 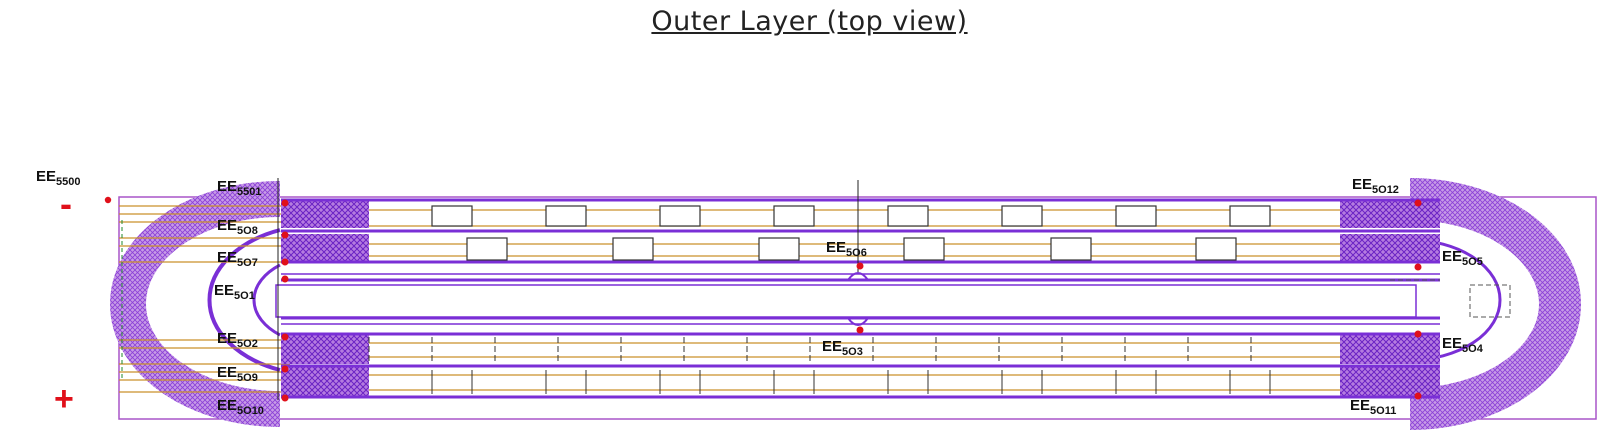 What do you see at coordinates (237, 340) in the screenshot?
I see `label-ee5o2: EE5O2` at bounding box center [237, 340].